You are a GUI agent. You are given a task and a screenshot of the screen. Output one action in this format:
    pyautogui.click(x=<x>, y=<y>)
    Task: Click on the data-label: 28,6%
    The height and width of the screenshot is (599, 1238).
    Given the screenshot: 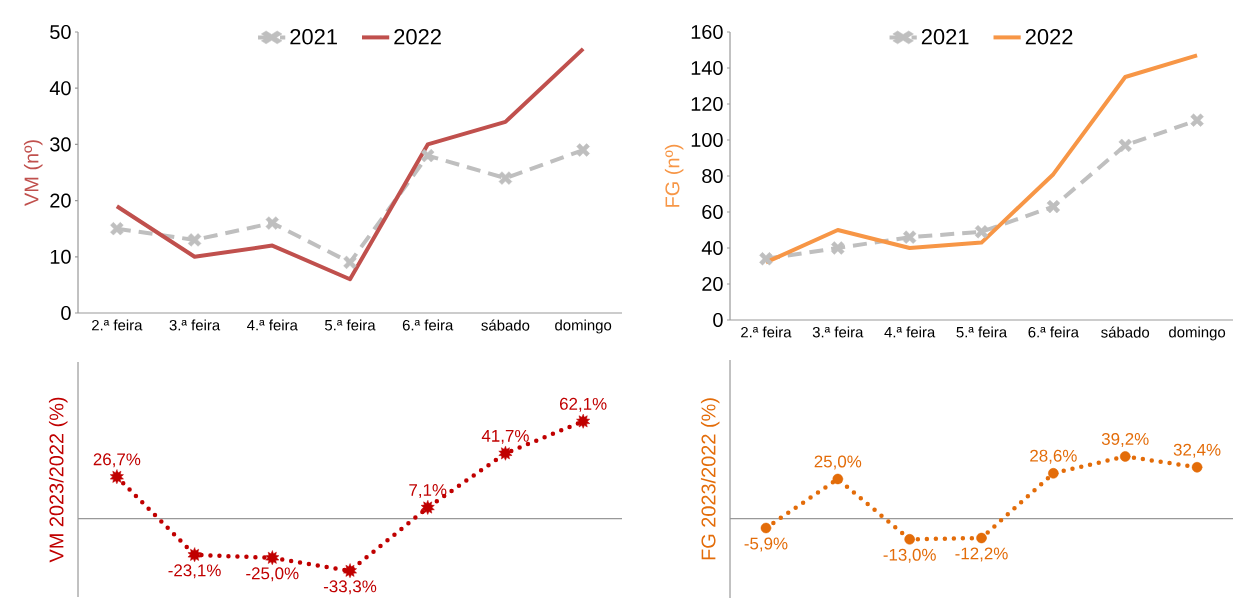 What is the action you would take?
    pyautogui.click(x=1053, y=456)
    